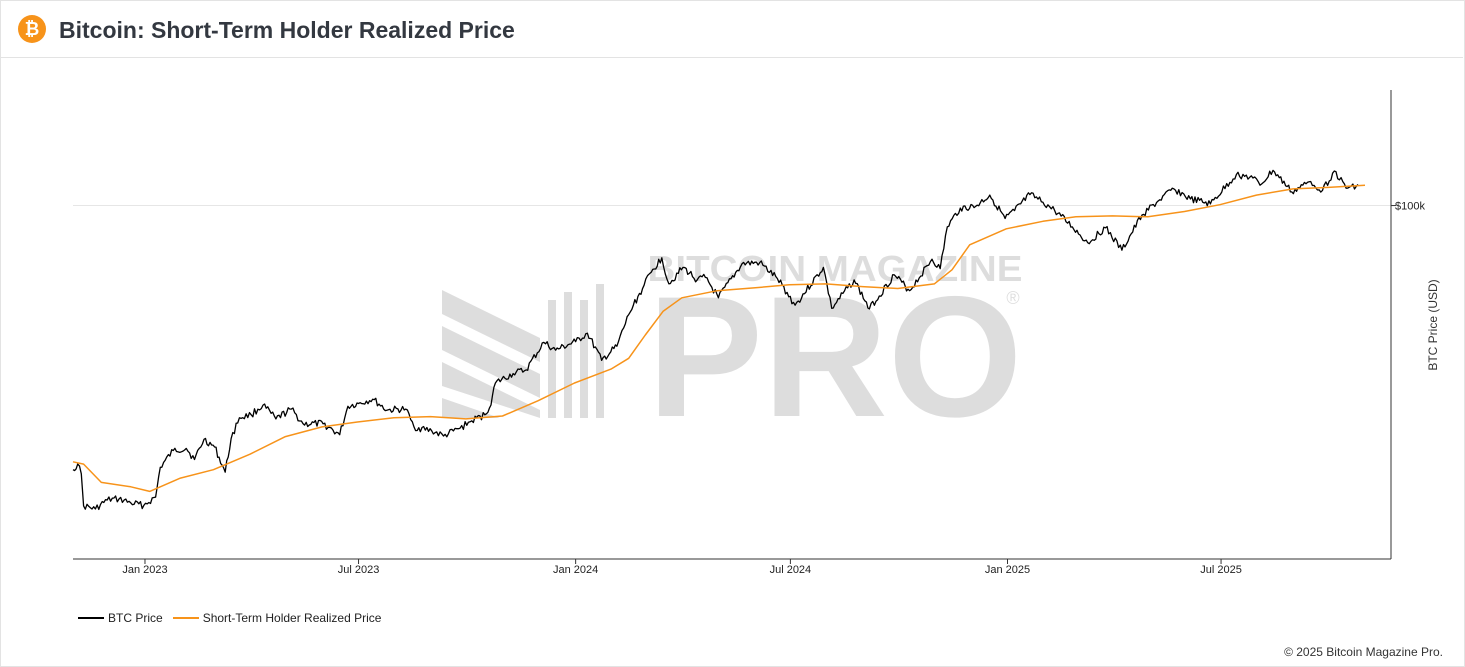 The width and height of the screenshot is (1465, 667). I want to click on legend-swatch-btc-price, so click(91, 618).